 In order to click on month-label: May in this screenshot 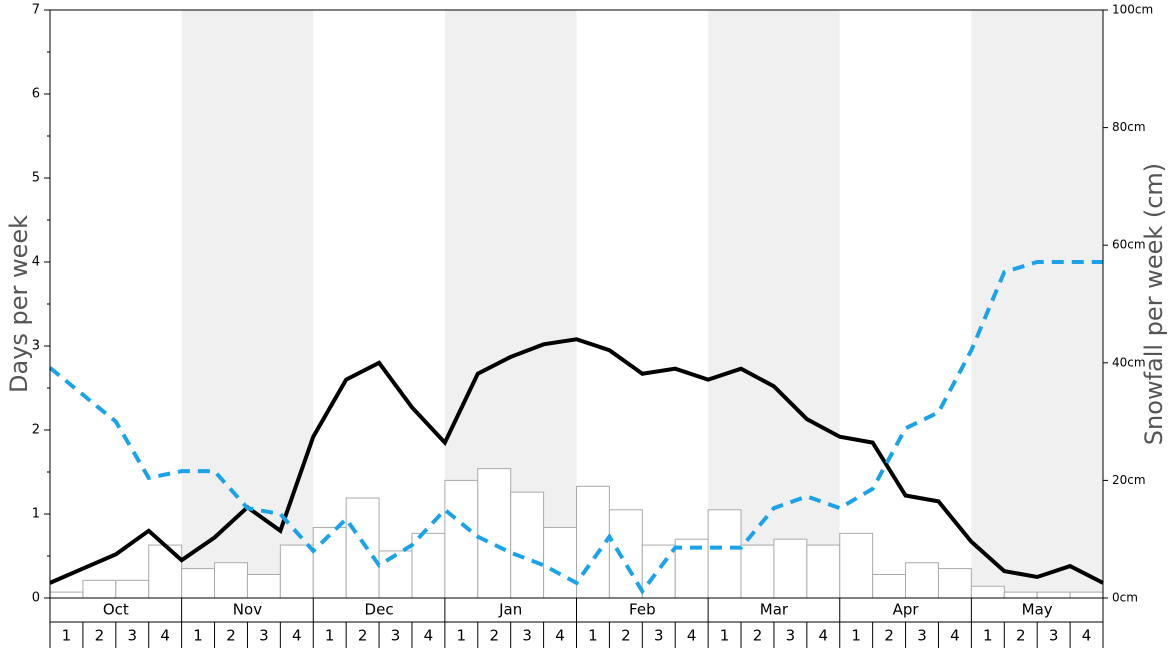, I will do `click(1037, 610)`.